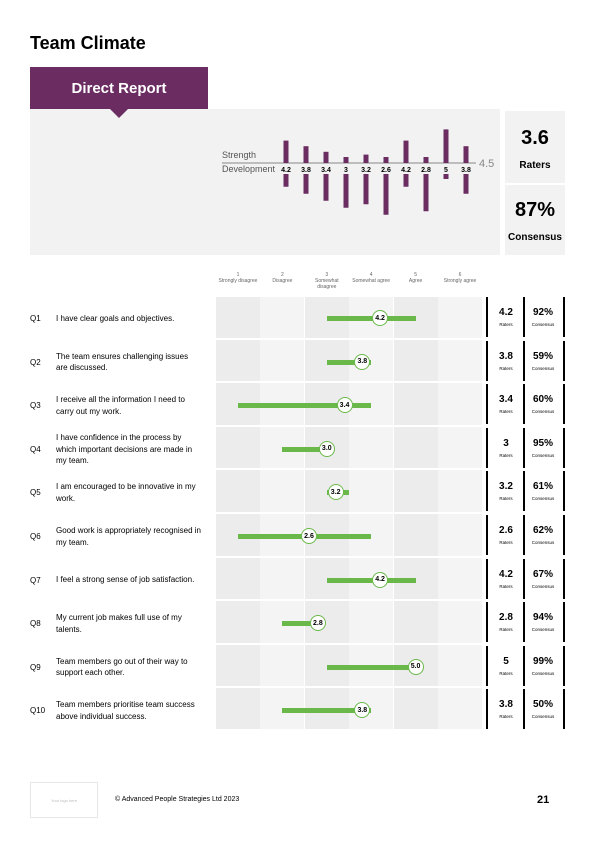  I want to click on row-raters-value: 3.2, so click(506, 487).